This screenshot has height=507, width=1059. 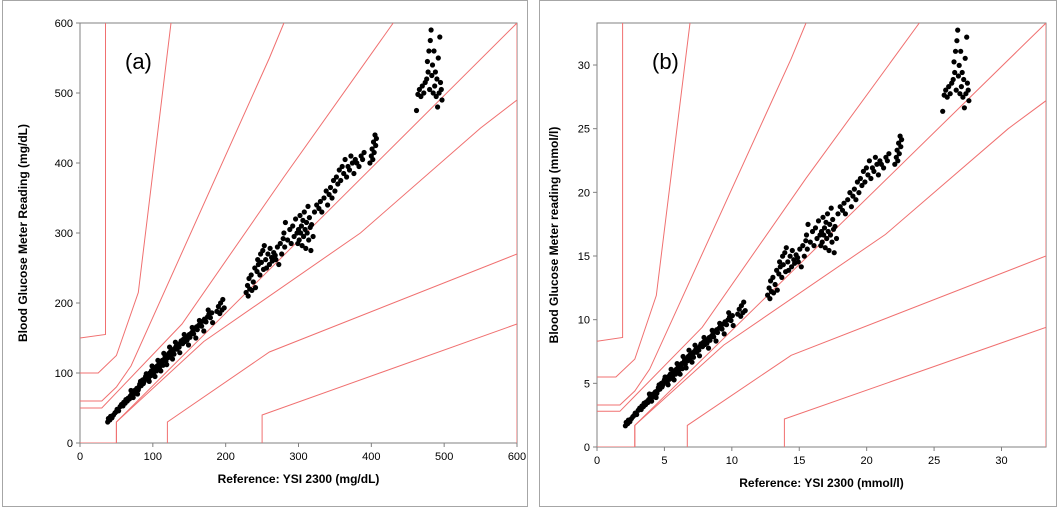 What do you see at coordinates (93, 181) in the screenshot?
I see `zone-boundary-line` at bounding box center [93, 181].